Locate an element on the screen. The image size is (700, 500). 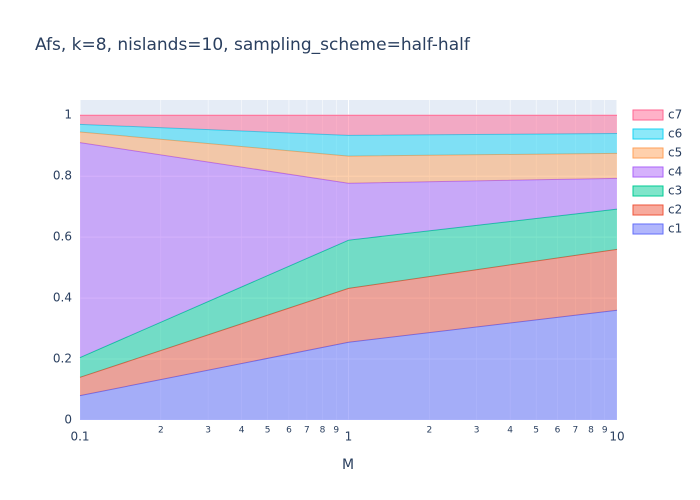
y-tick-label: 0.8 is located at coordinates (62, 176).